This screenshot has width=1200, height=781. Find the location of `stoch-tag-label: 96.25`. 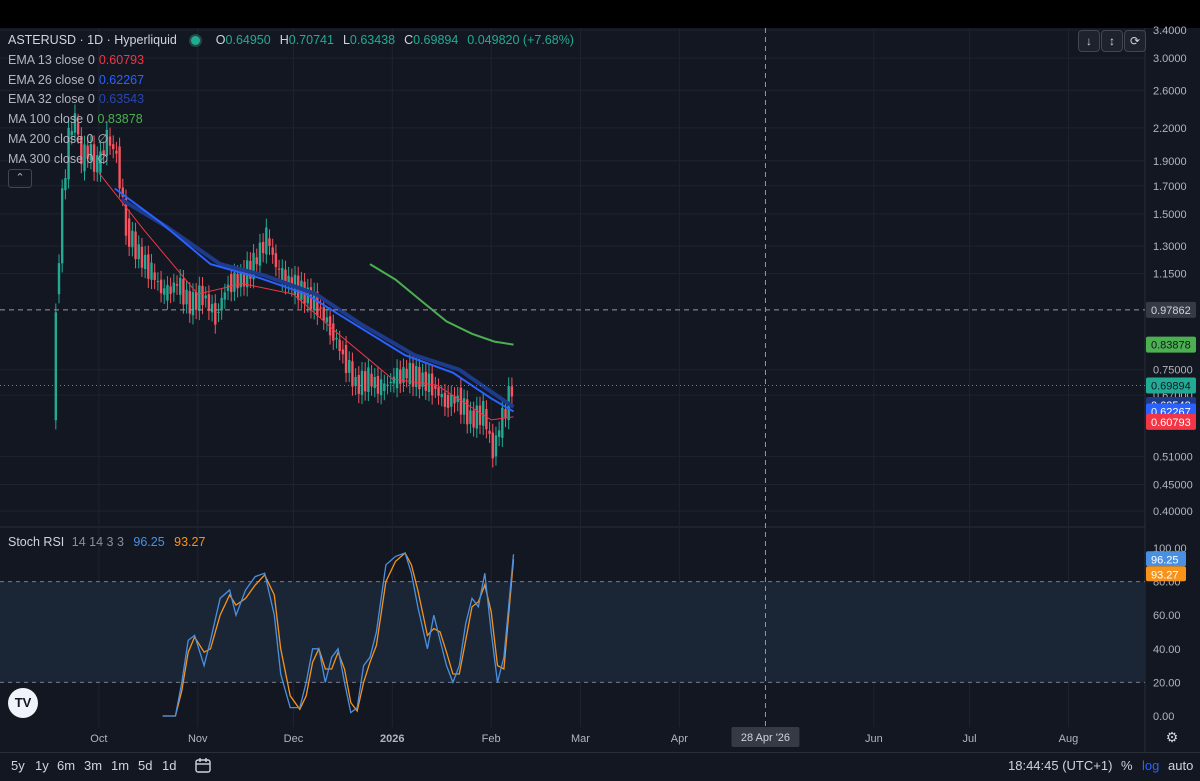

stoch-tag-label: 96.25 is located at coordinates (1165, 560).